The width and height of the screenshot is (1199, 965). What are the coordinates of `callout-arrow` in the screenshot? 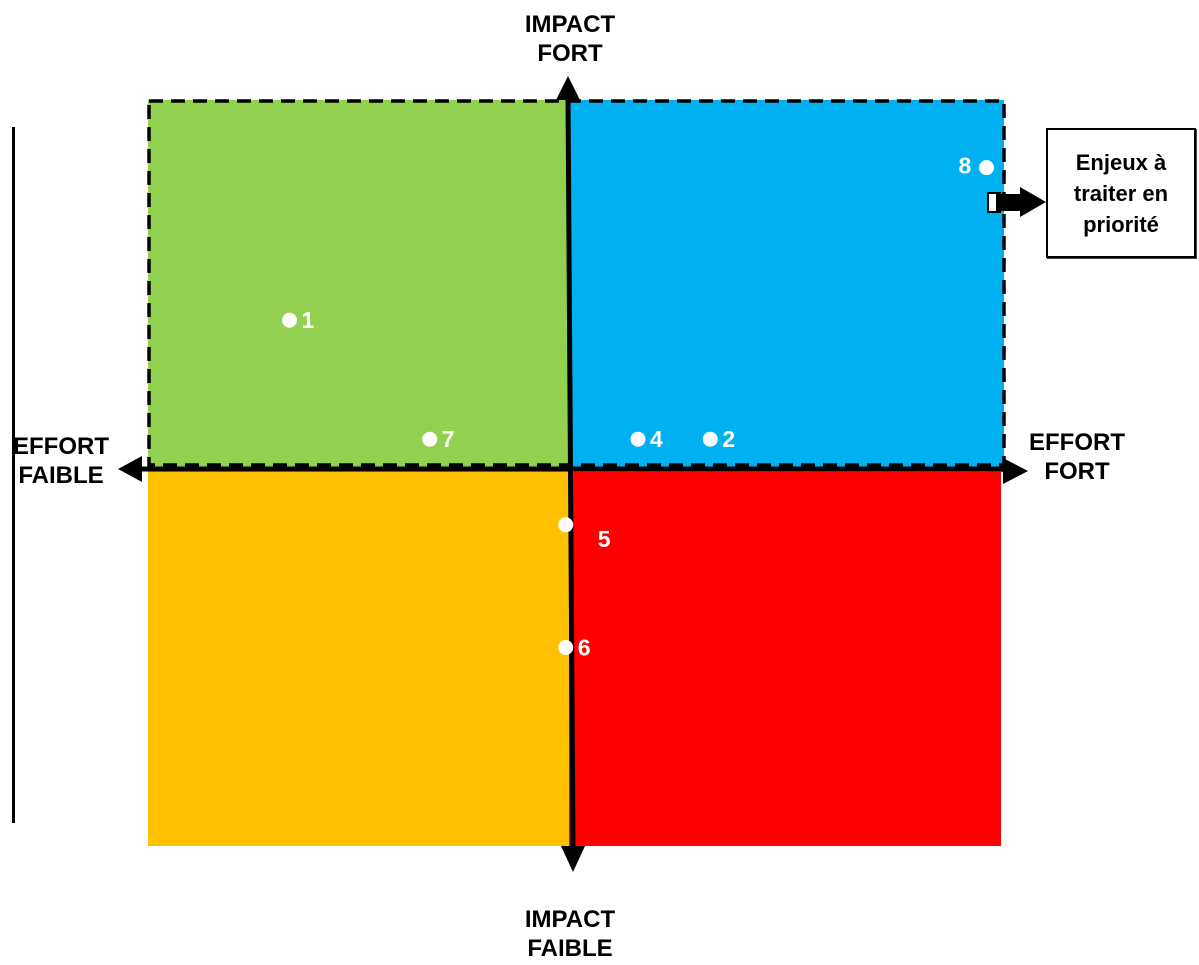 It's located at (1016, 202).